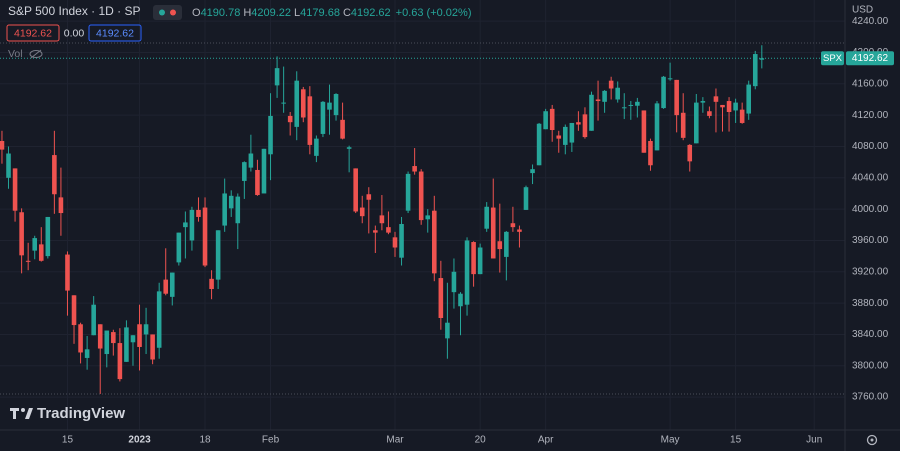  I want to click on watermark: TradingView, so click(81, 413).